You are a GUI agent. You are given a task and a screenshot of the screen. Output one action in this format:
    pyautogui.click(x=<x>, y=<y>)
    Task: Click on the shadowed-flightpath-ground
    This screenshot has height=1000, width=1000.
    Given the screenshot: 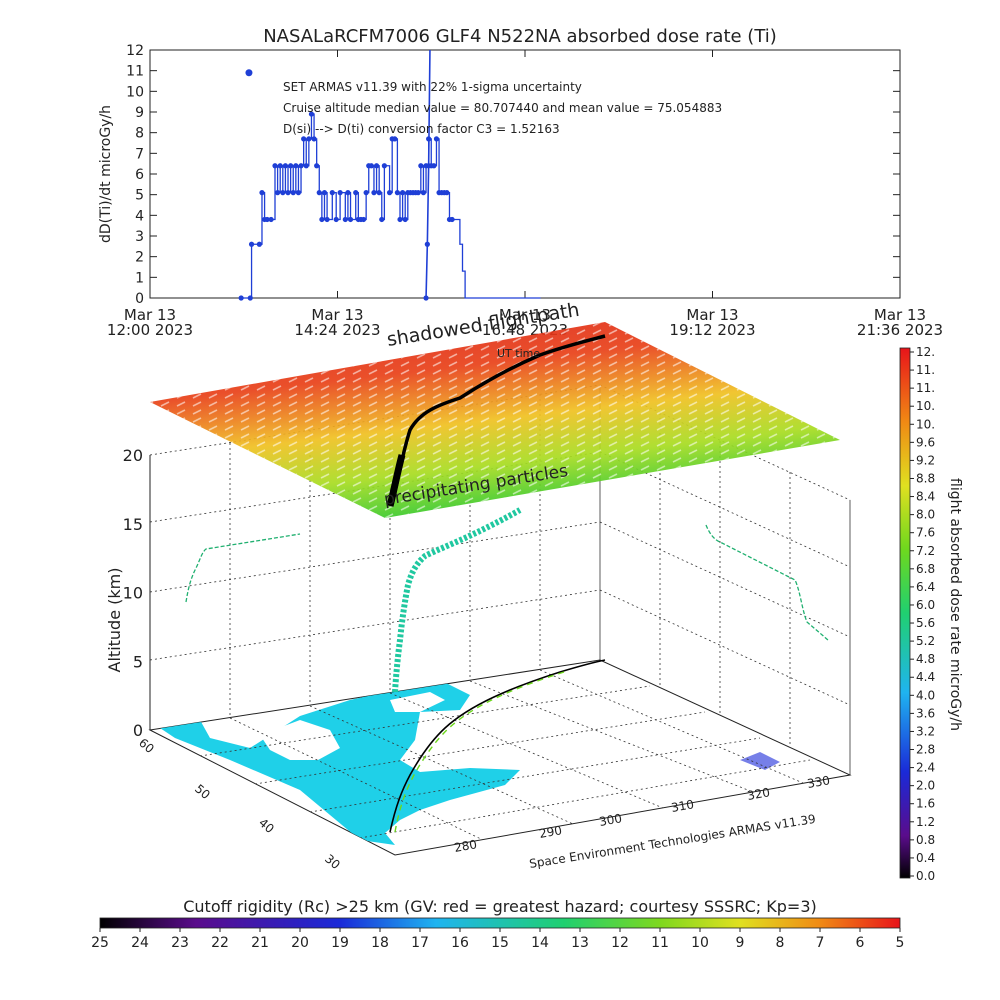 What is the action you would take?
    pyautogui.click(x=497, y=746)
    